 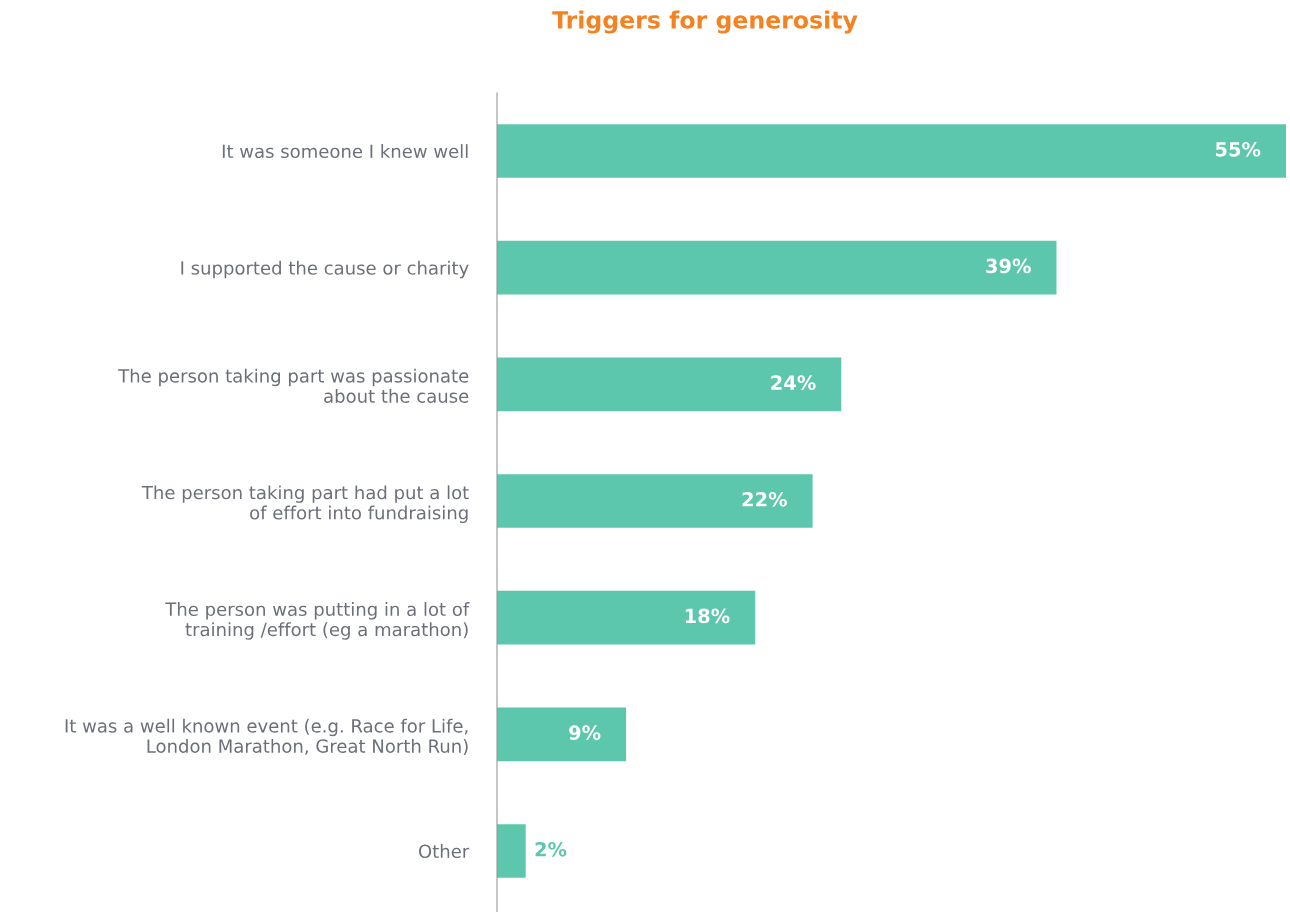 What do you see at coordinates (266, 737) in the screenshot?
I see `y-tick-label: It was a well known event (e.g. Race for Life, London Marathon, Great North Run)` at bounding box center [266, 737].